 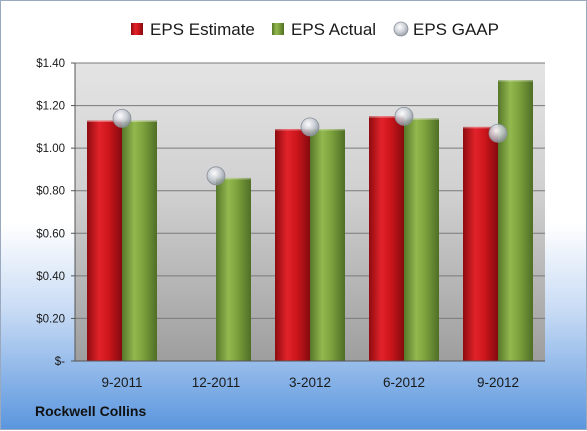 What do you see at coordinates (121, 382) in the screenshot?
I see `x-tick-label: 9-2011` at bounding box center [121, 382].